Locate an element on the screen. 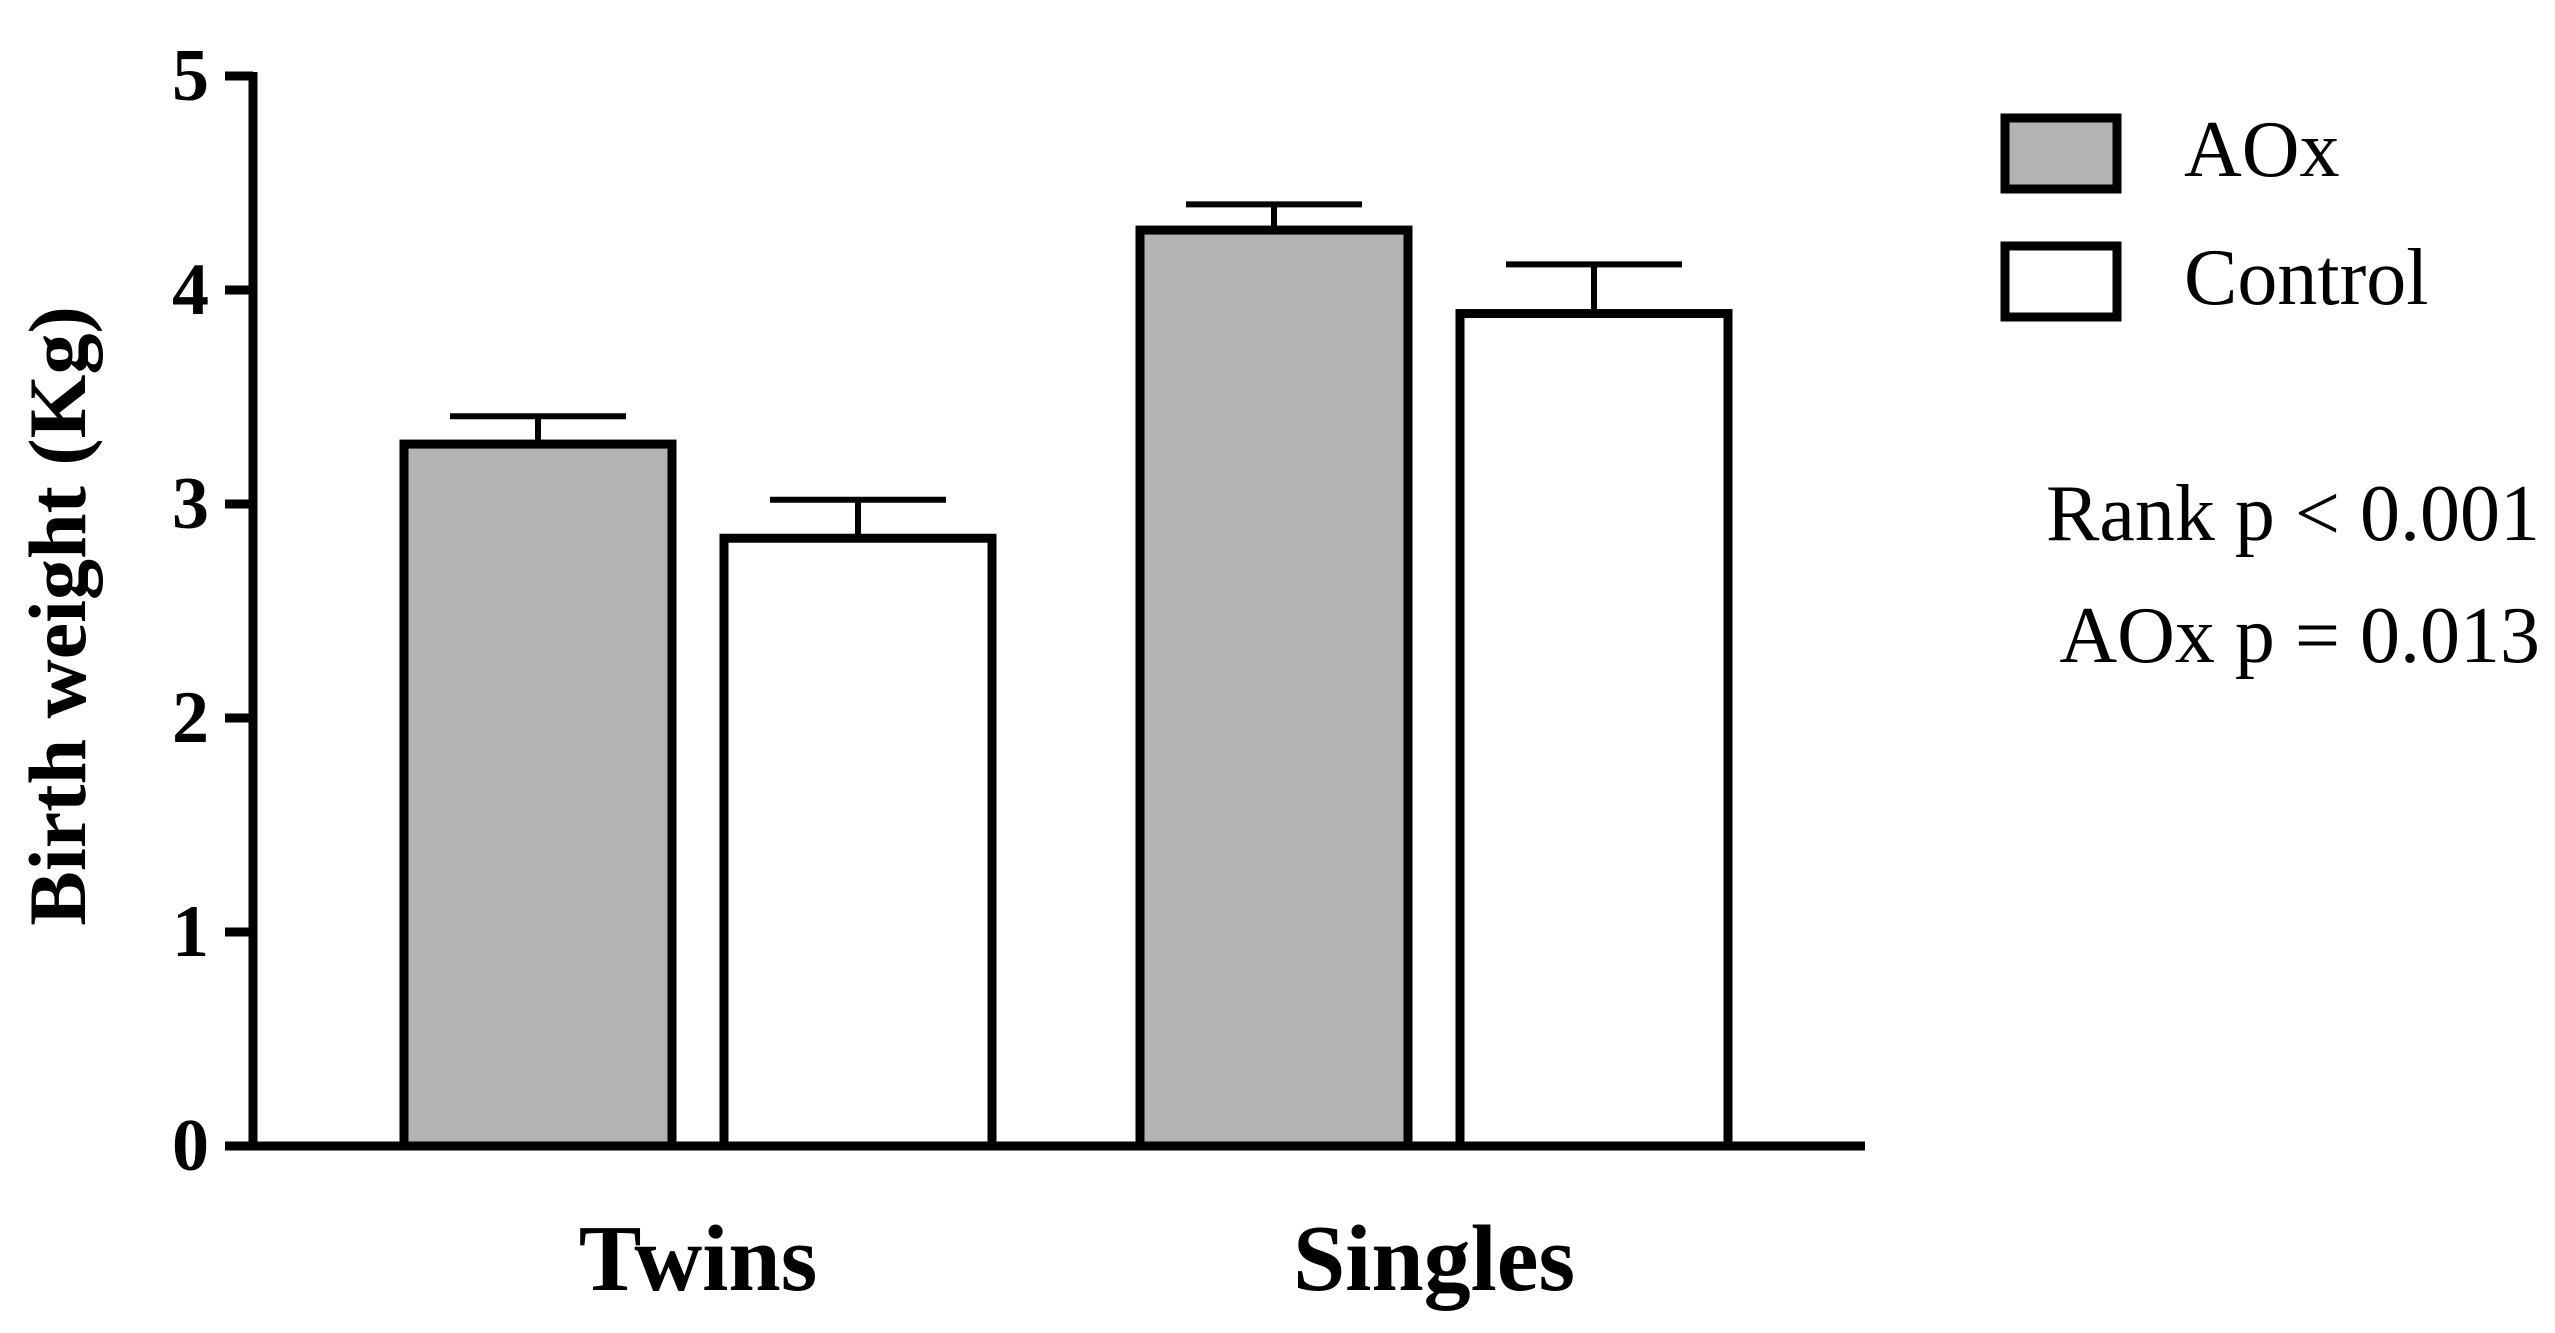 Image resolution: width=2555 pixels, height=1333 pixels. y-axis-title: Birth weight (Kg) is located at coordinates (57, 615).